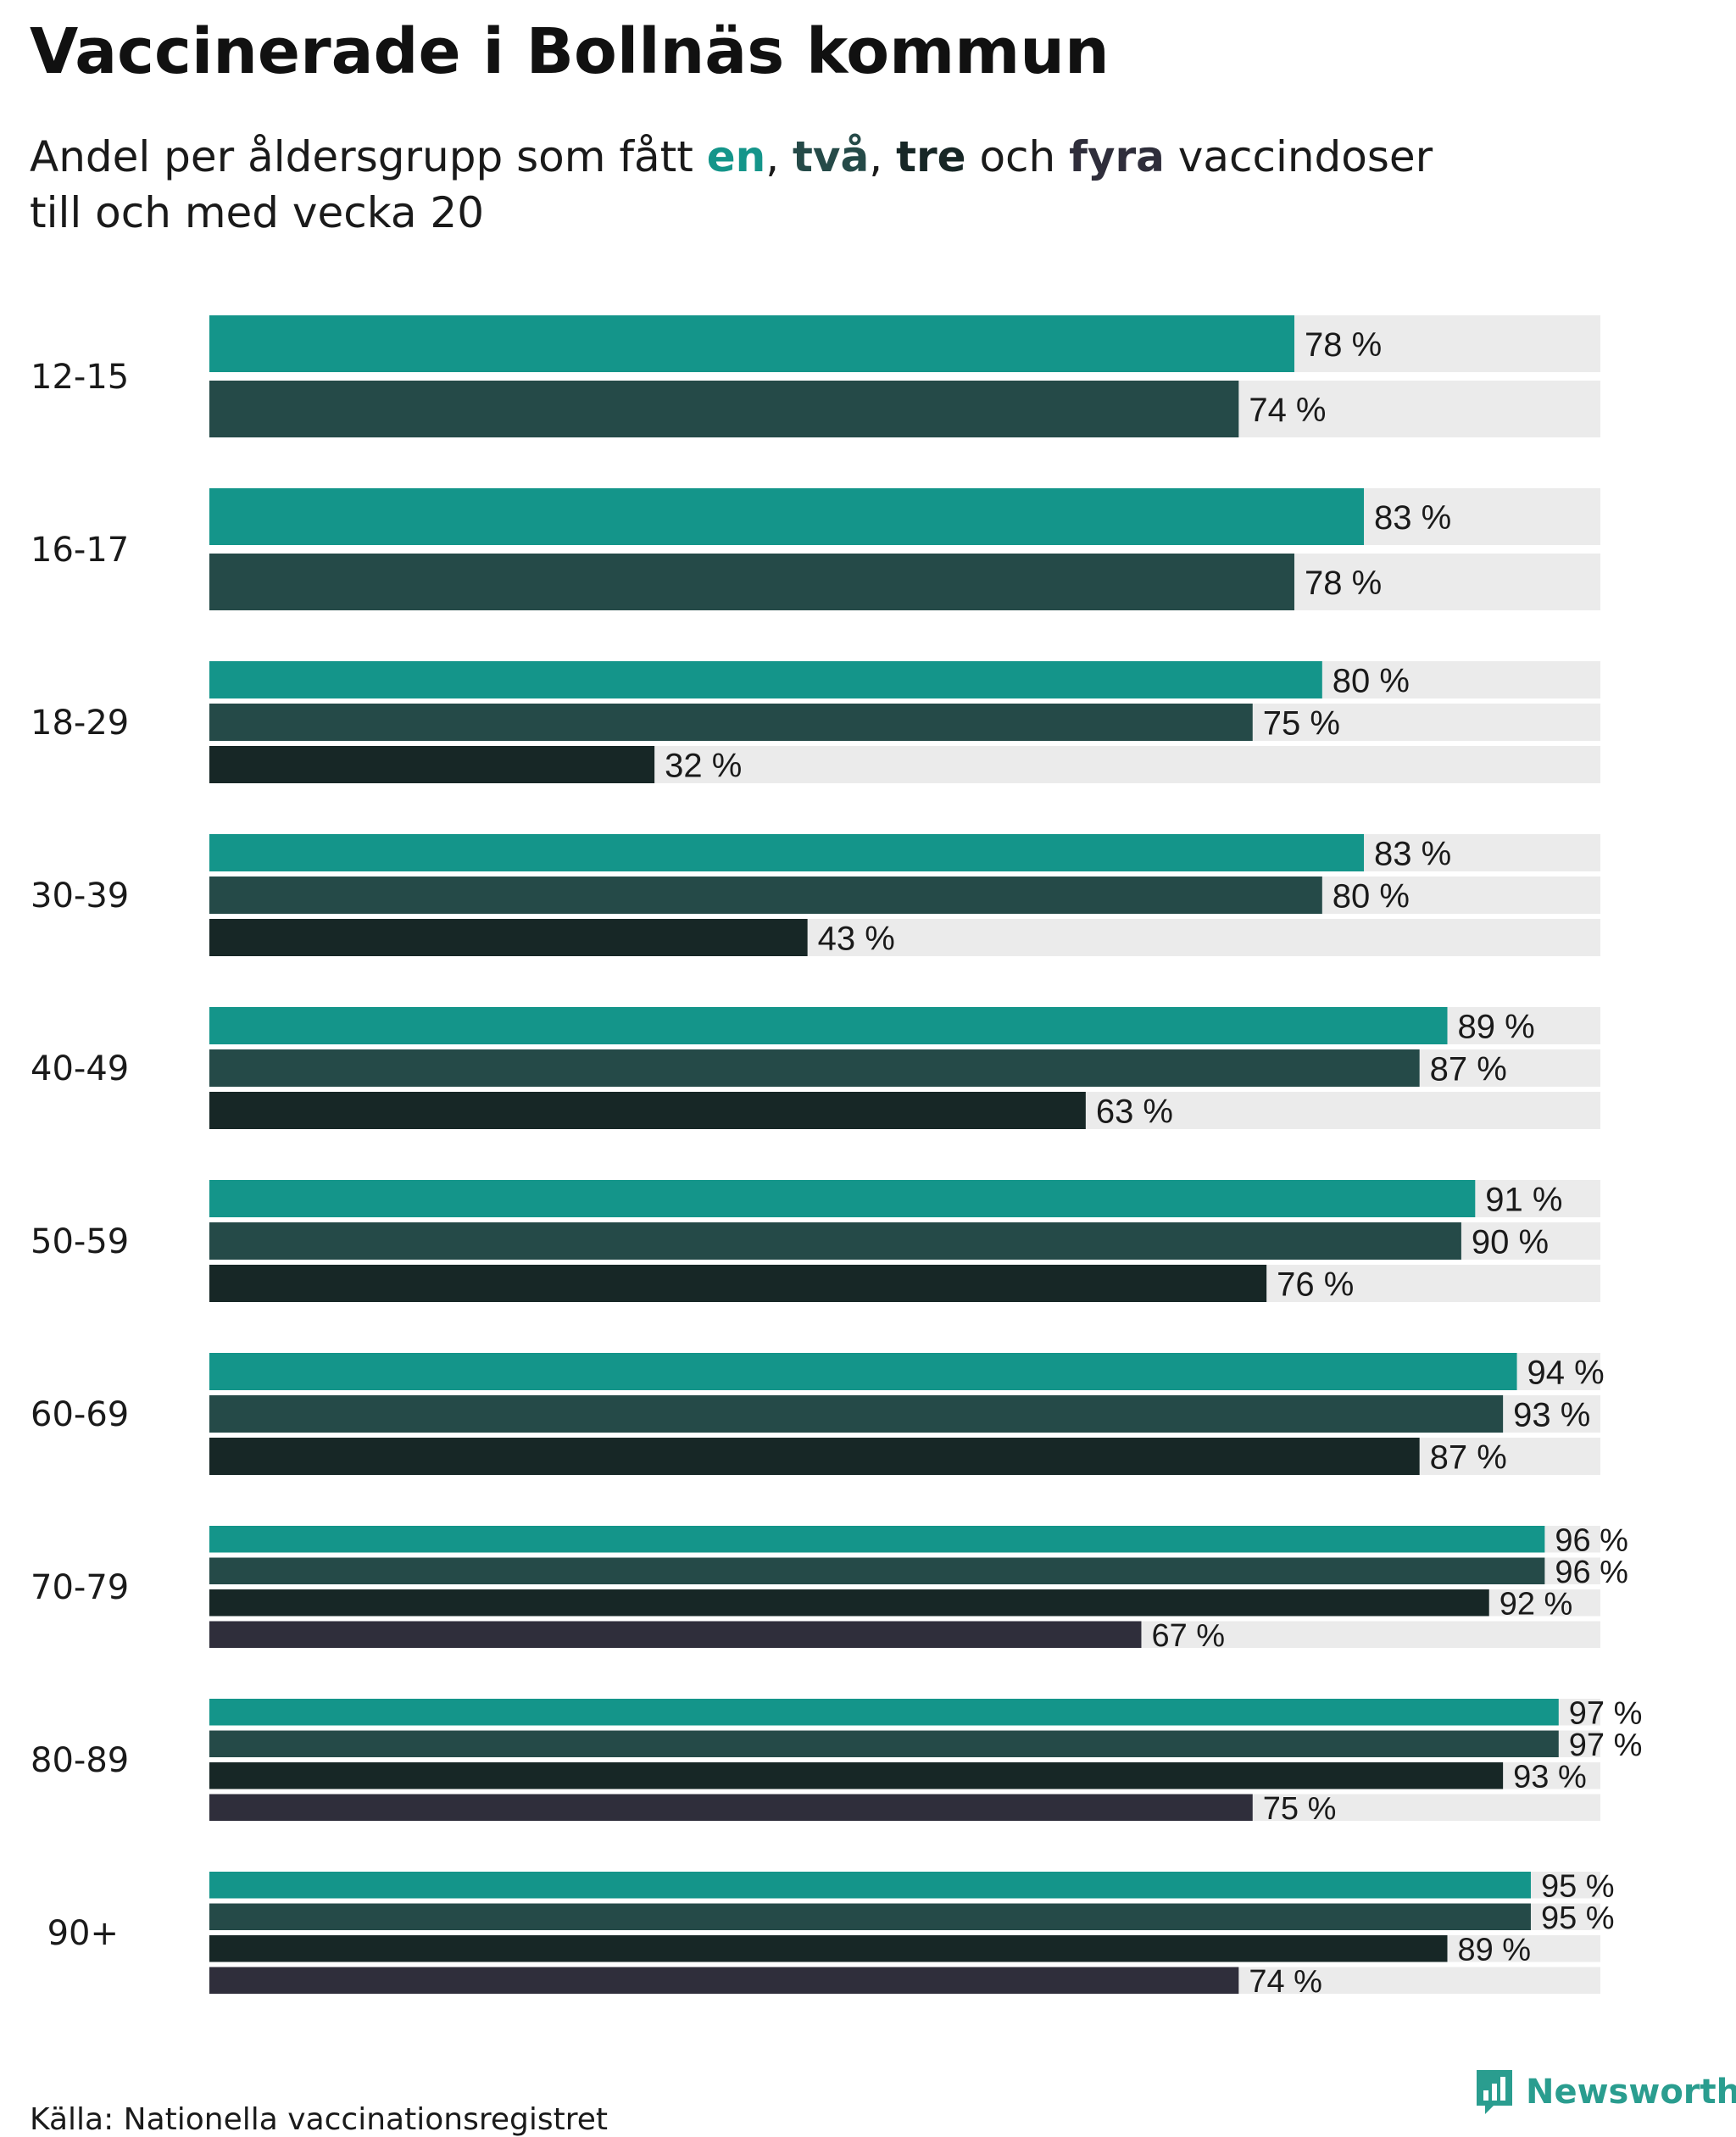  What do you see at coordinates (736, 156) in the screenshot?
I see `subtitle-keyword-en: en` at bounding box center [736, 156].